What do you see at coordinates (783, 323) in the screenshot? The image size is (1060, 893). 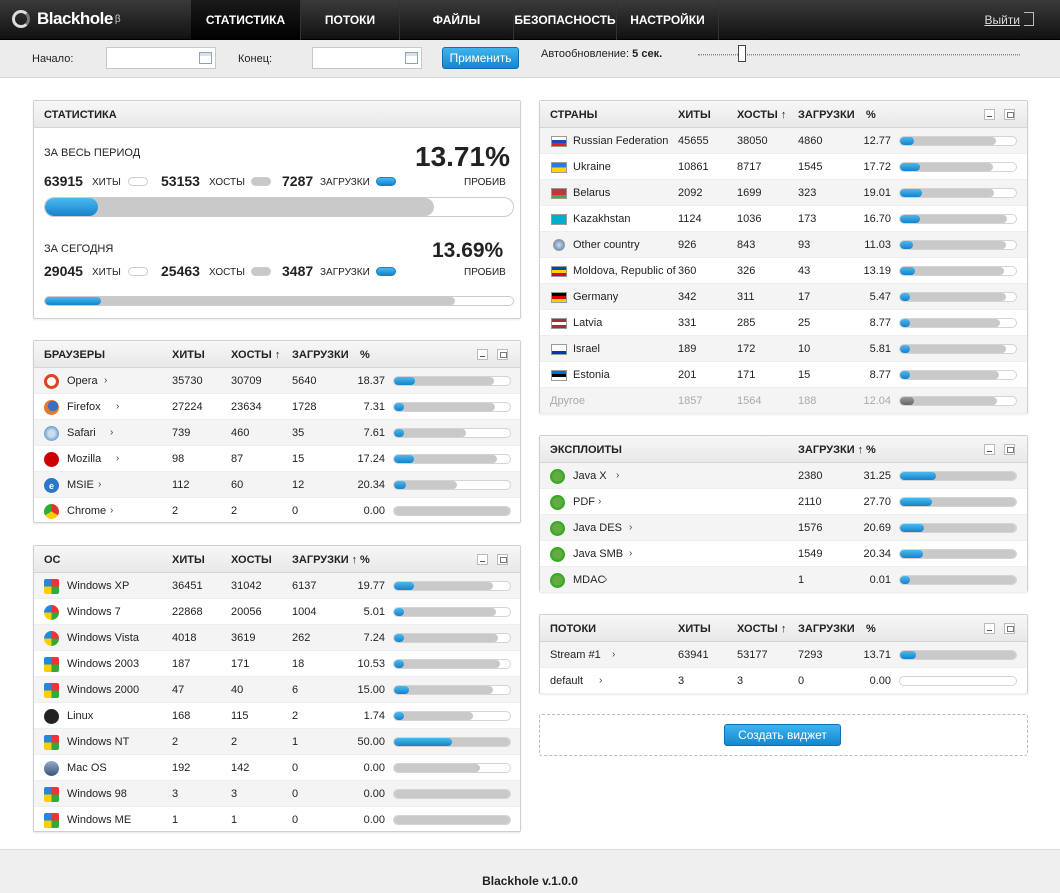 I see `table-row: Latvia 331 285 25 8.77` at bounding box center [783, 323].